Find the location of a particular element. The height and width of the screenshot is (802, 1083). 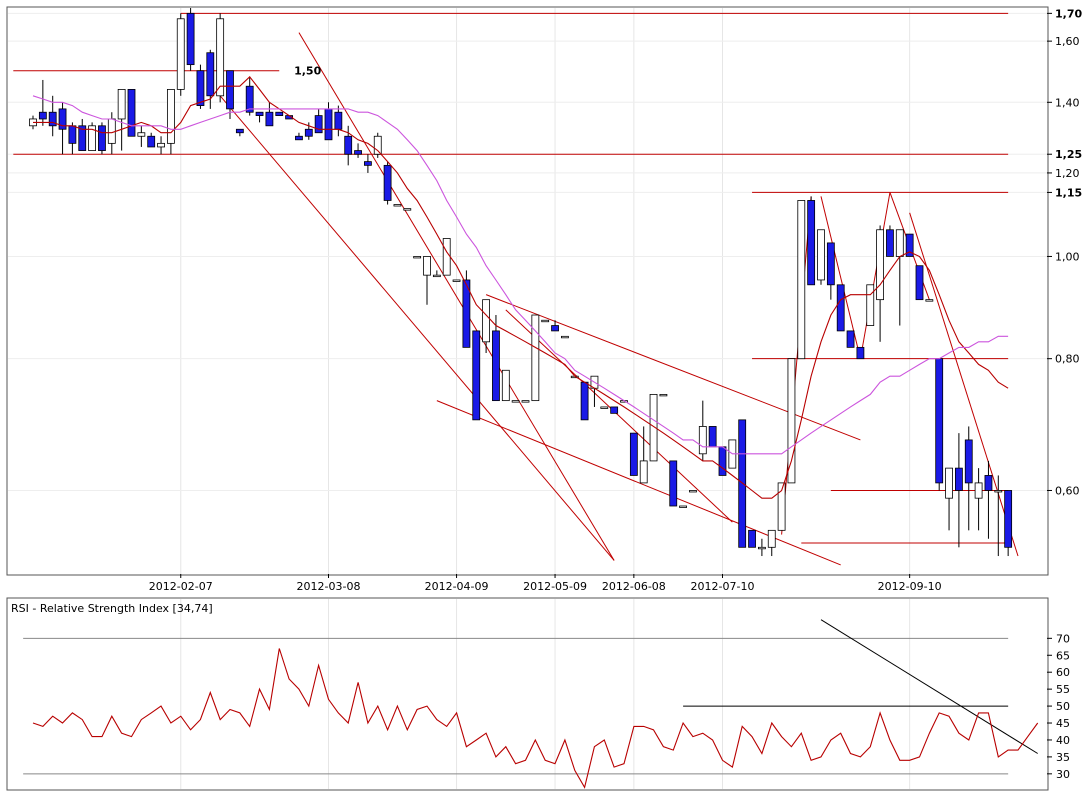

price-ytick-label-7: 0,80 is located at coordinates (1067, 359).